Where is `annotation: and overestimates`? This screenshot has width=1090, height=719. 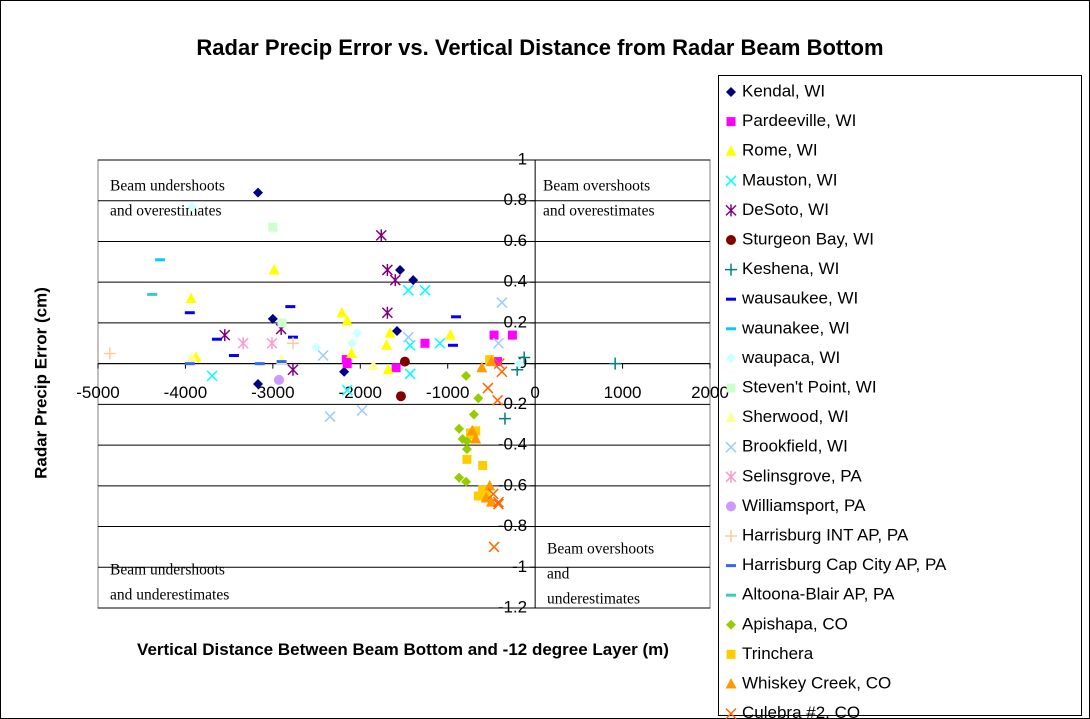 annotation: and overestimates is located at coordinates (598, 211).